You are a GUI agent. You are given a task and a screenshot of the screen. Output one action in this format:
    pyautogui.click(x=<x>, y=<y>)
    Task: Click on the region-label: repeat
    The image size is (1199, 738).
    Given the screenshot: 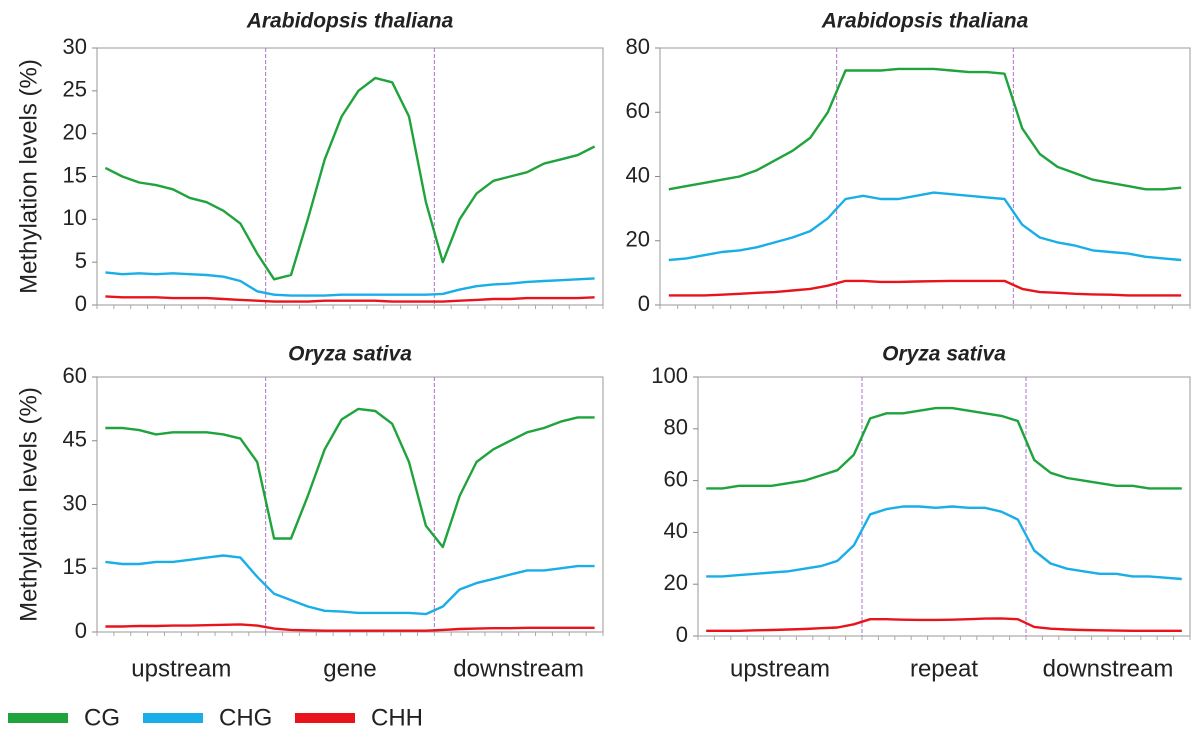 What is the action you would take?
    pyautogui.click(x=944, y=668)
    